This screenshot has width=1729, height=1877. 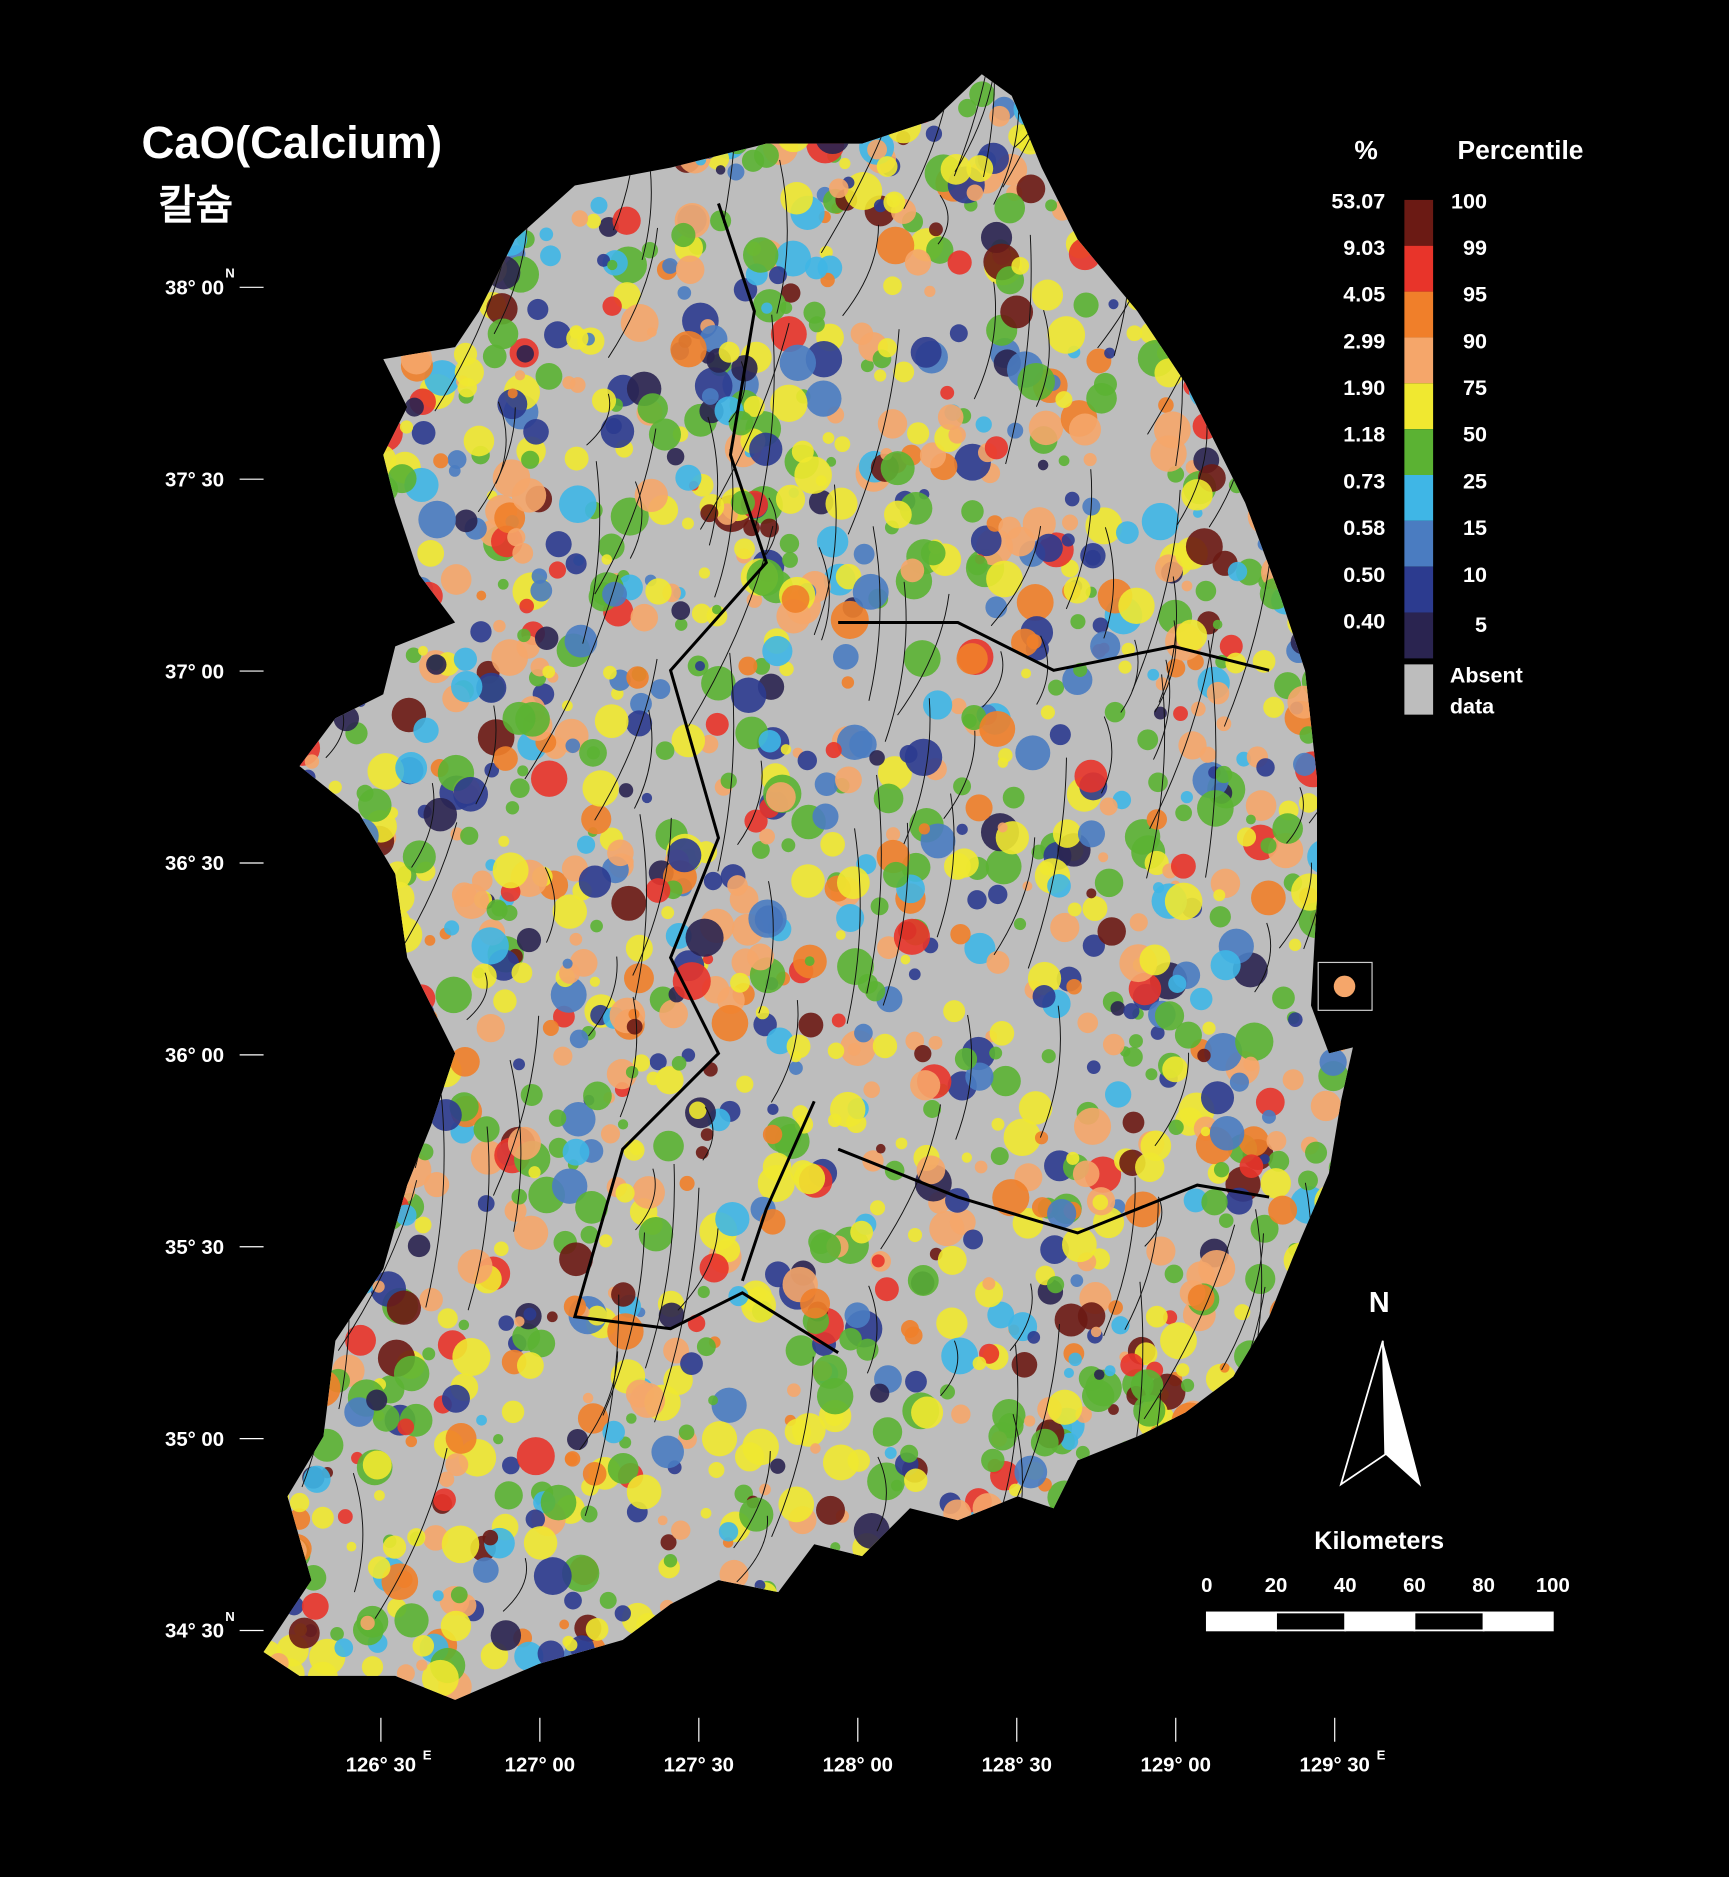 I want to click on longitude-label: 127° 00, so click(x=540, y=1766).